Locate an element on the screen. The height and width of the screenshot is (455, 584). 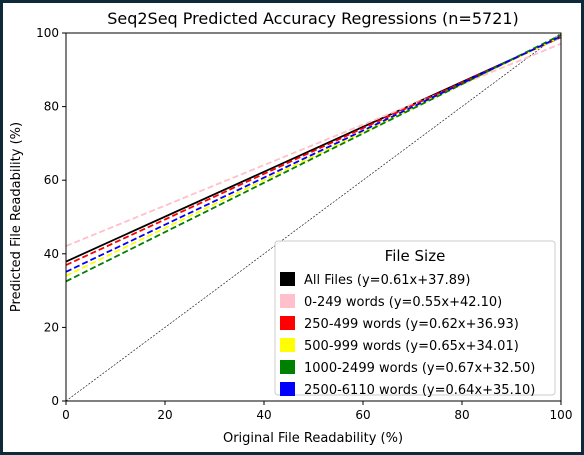
legend-entry-label: 1000-2499 words (y=0.67x+32.50) is located at coordinates (419, 368).